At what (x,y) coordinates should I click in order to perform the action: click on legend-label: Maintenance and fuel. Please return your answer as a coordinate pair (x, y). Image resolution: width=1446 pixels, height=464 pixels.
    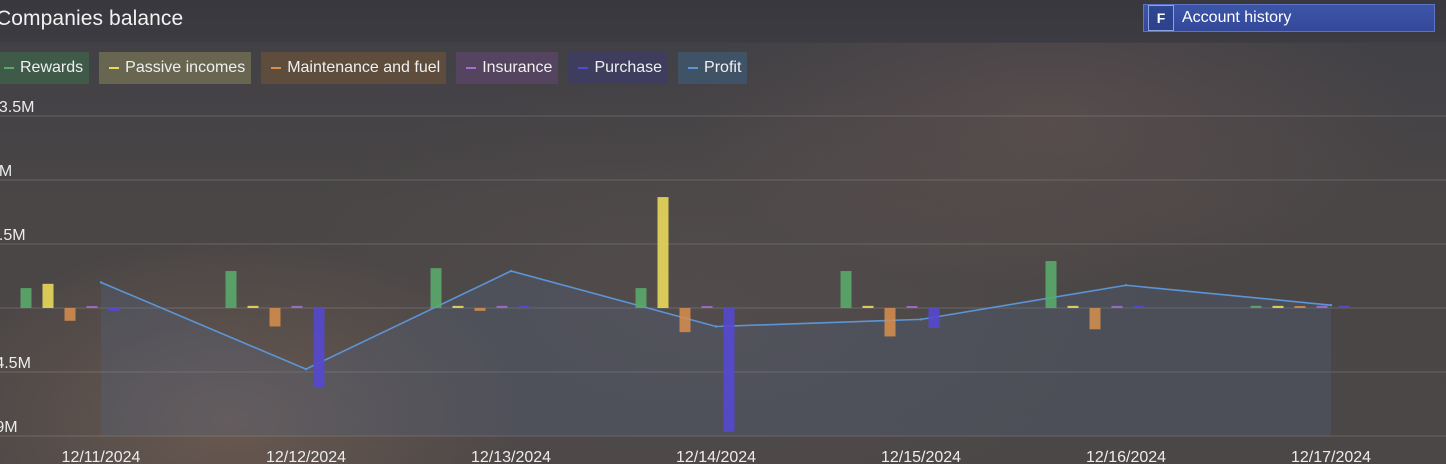
    Looking at the image, I should click on (364, 67).